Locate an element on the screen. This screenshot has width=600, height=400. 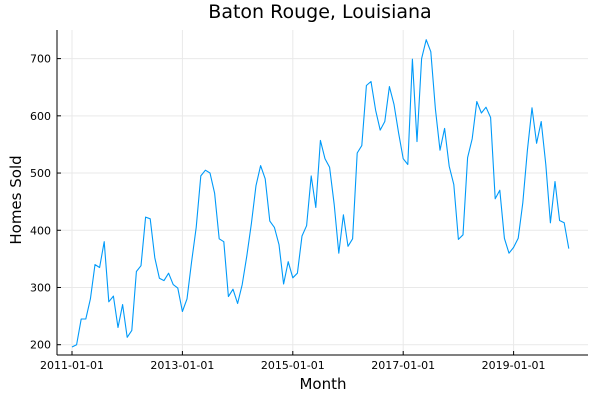
x-tick-label: 2019-01-01 is located at coordinates (514, 365).